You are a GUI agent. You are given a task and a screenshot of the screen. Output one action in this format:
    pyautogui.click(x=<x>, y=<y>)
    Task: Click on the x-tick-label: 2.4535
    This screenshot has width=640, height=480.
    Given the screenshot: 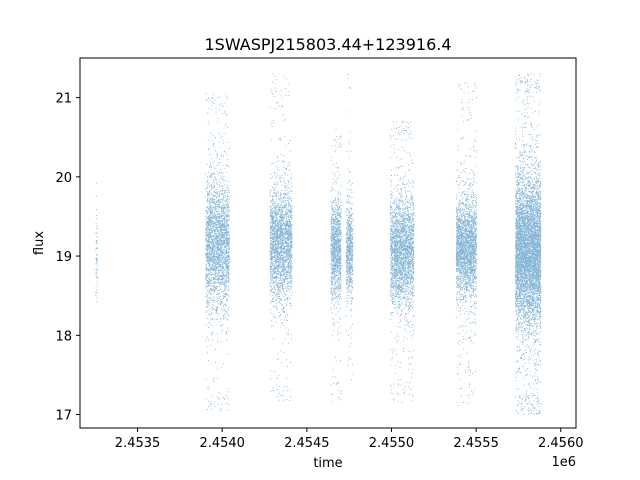 What is the action you would take?
    pyautogui.click(x=138, y=443)
    